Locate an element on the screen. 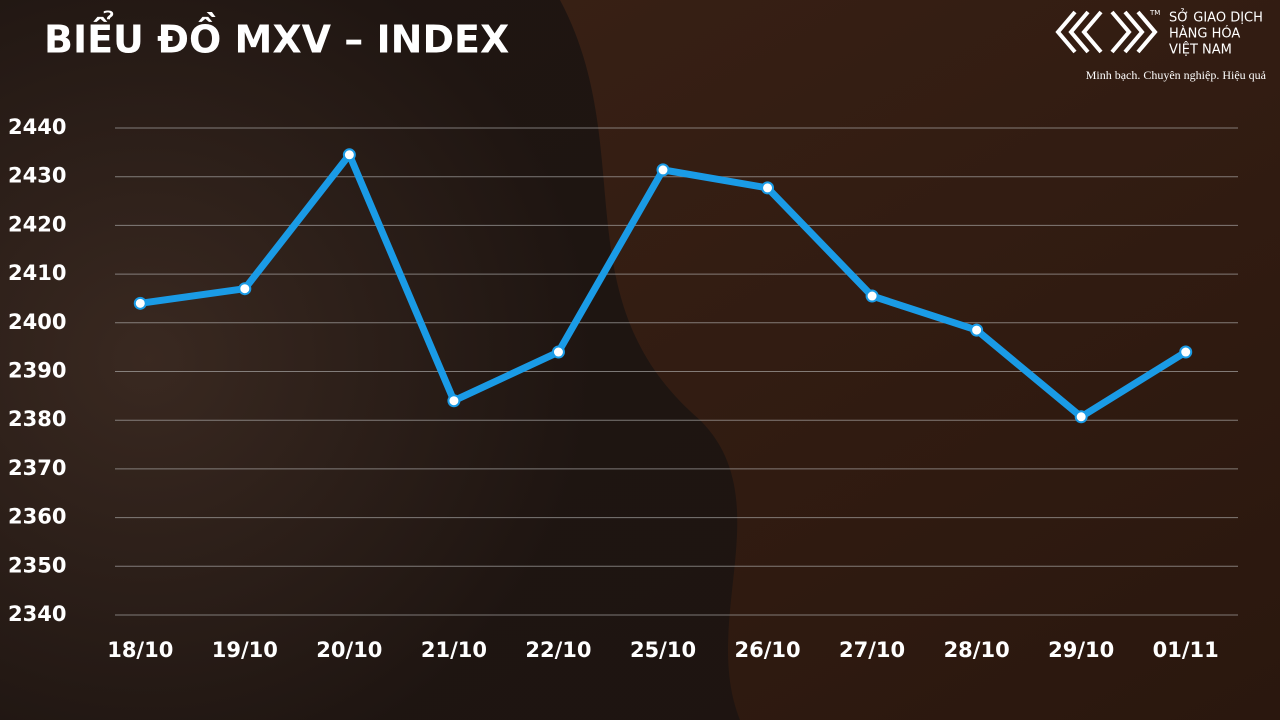 This screenshot has width=1280, height=720. x-tick-label: 22/10 is located at coordinates (558, 650).